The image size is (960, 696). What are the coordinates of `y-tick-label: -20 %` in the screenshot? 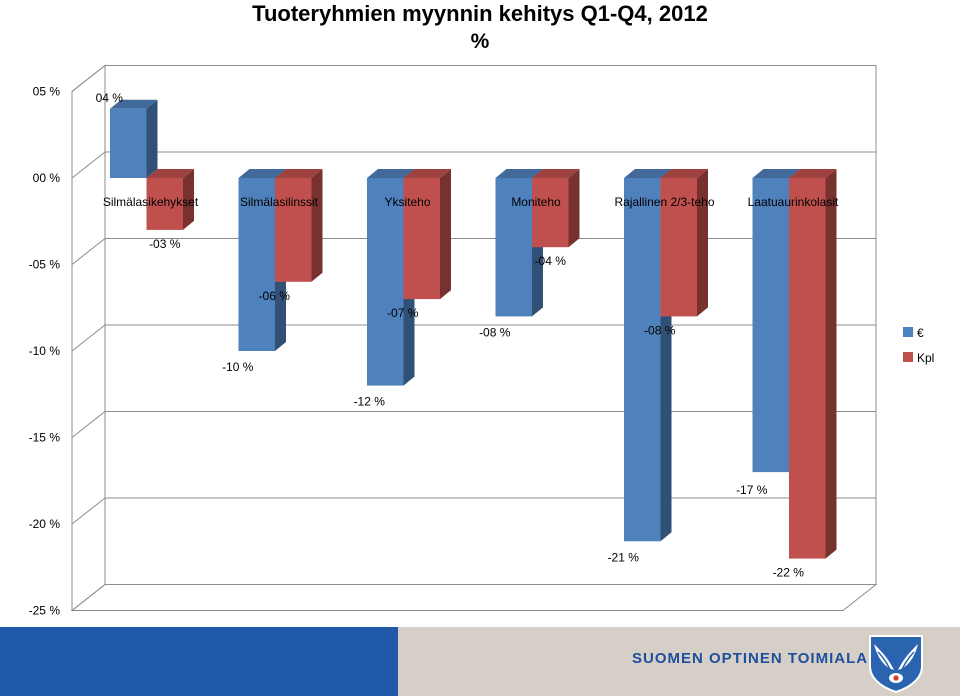 It's located at (45, 524).